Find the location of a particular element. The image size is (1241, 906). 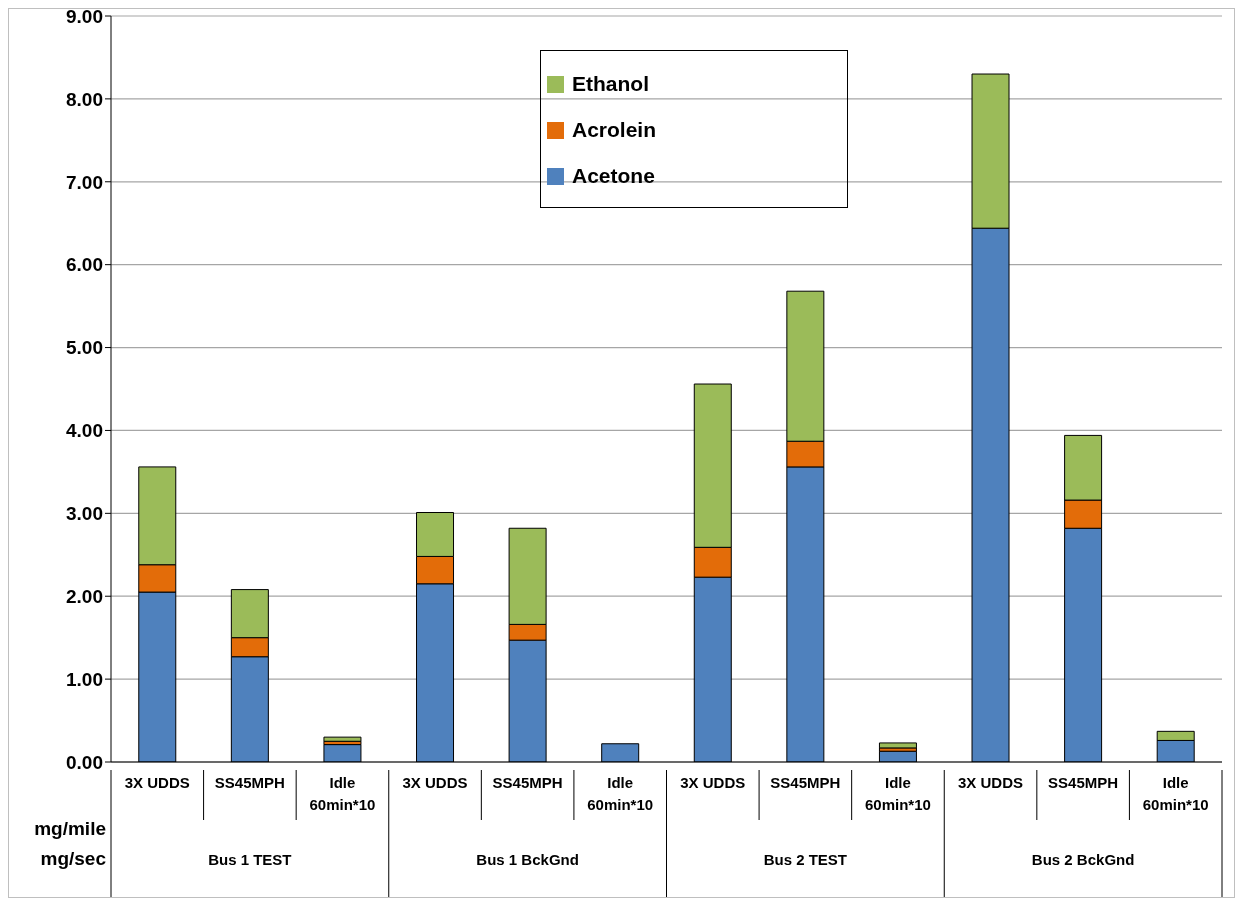

y-tick-label: 7.00 is located at coordinates (84, 182).